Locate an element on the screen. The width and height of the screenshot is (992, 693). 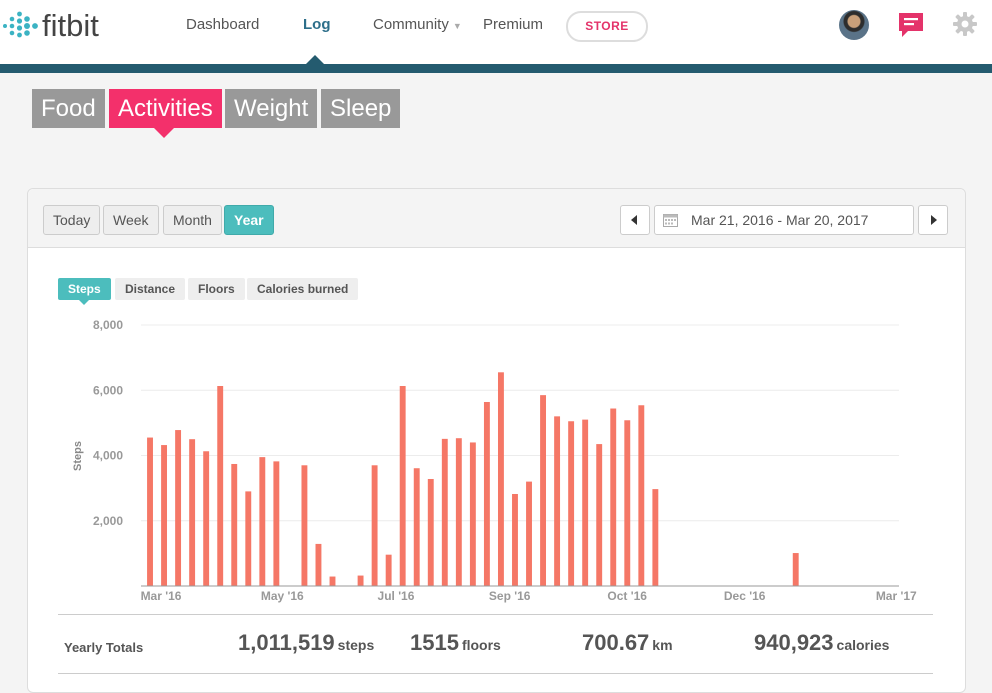
total-floors-unit: floors is located at coordinates (481, 645).